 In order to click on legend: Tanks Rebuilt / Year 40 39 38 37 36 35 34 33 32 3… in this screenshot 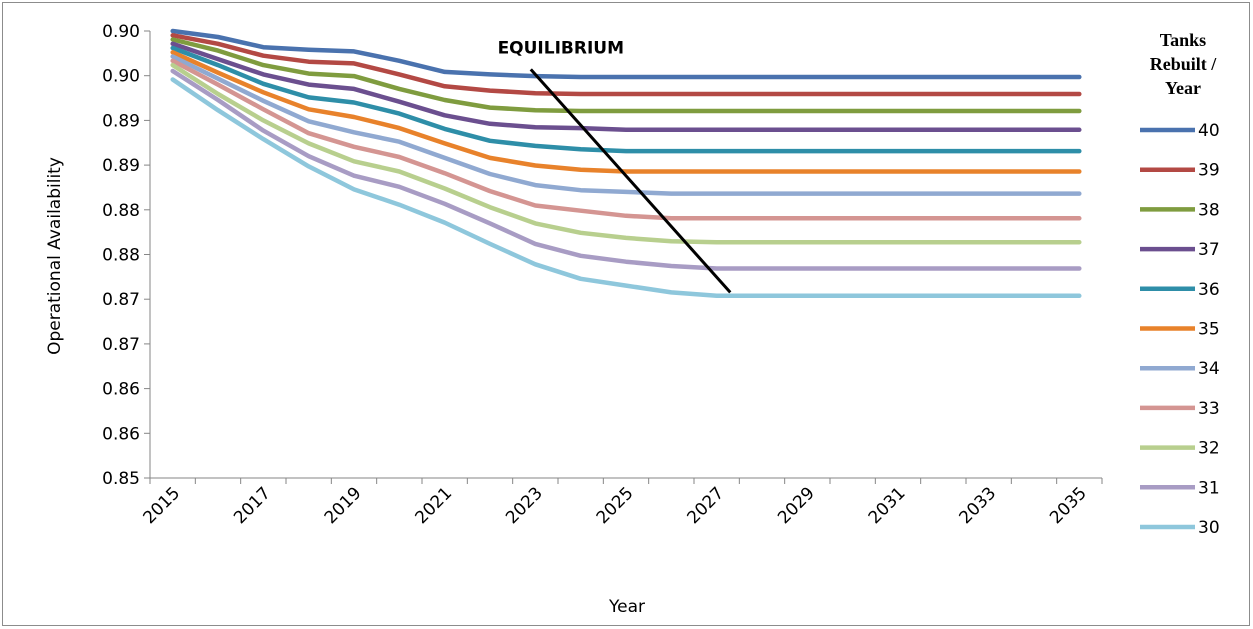, I will do `click(1180, 284)`.